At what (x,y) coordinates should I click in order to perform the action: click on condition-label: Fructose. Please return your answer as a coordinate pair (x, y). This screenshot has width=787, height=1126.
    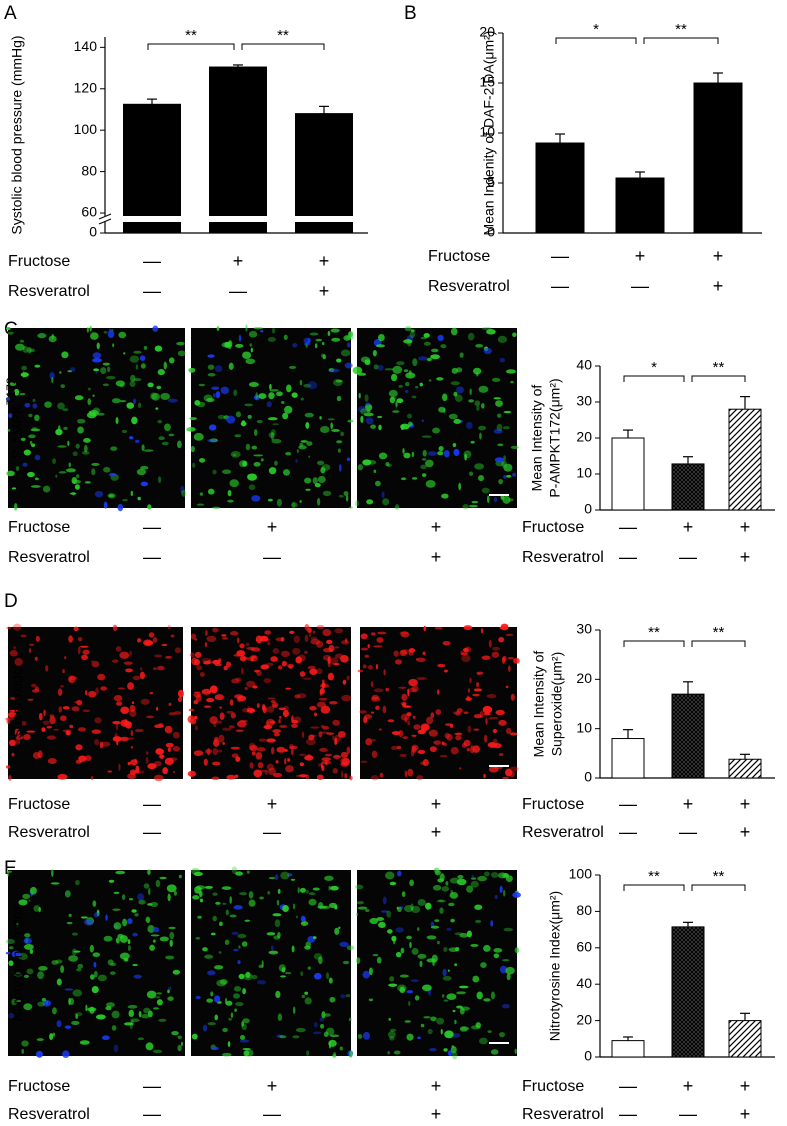
    Looking at the image, I should click on (553, 804).